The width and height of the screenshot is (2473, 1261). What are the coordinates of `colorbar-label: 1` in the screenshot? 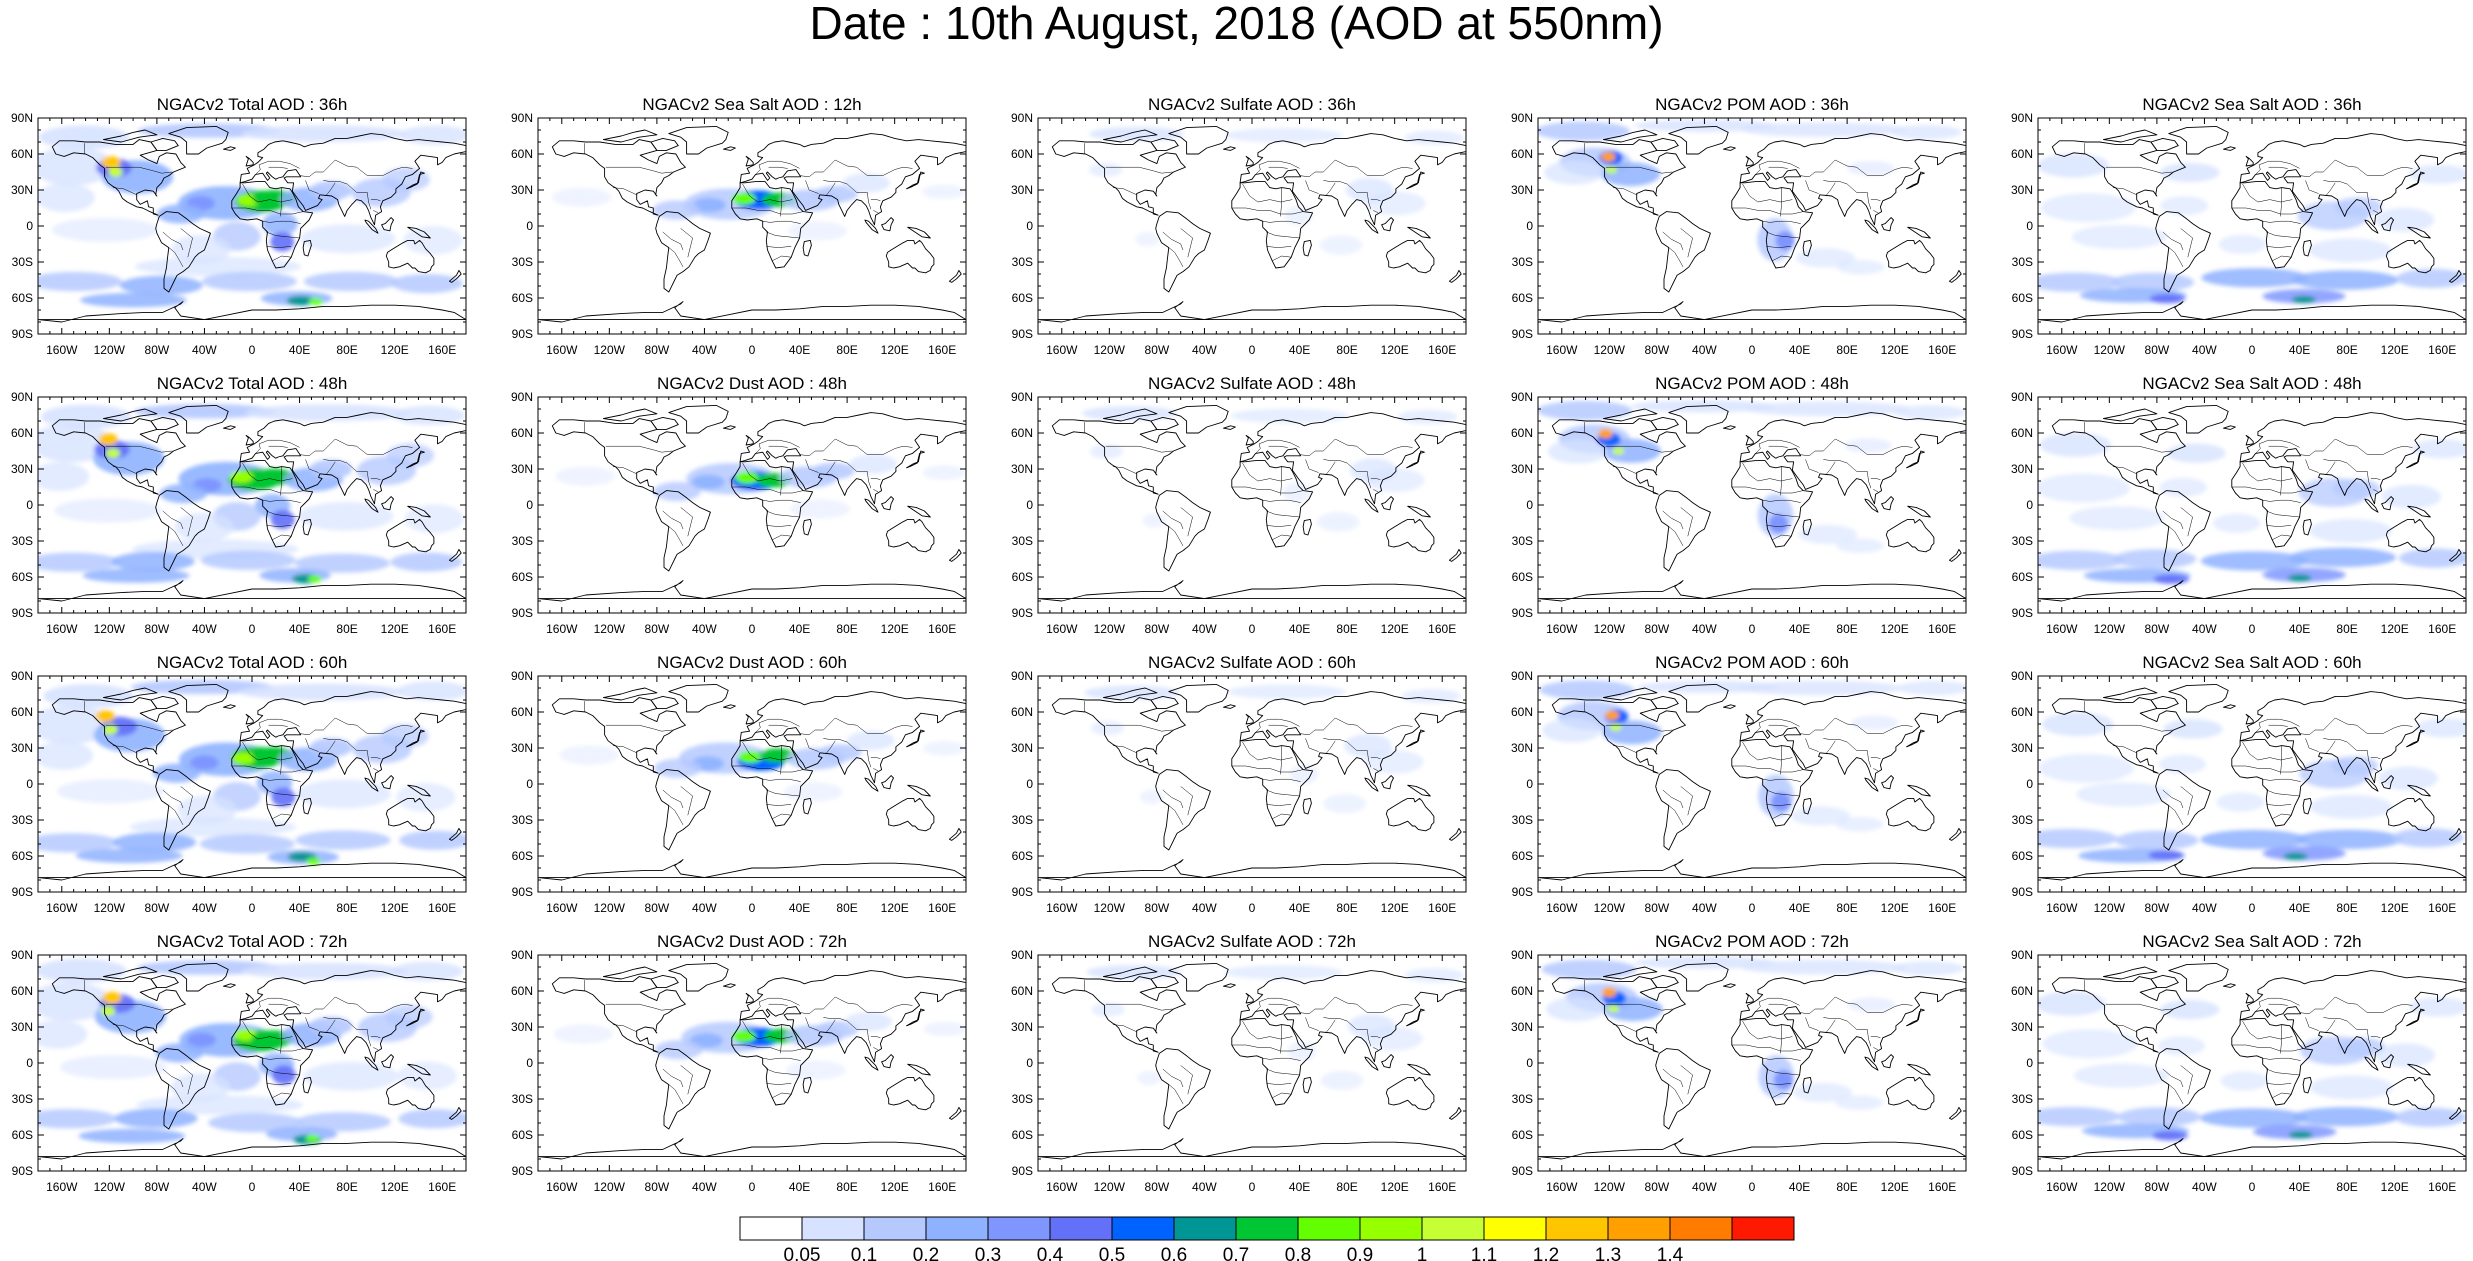 It's located at (1422, 1253).